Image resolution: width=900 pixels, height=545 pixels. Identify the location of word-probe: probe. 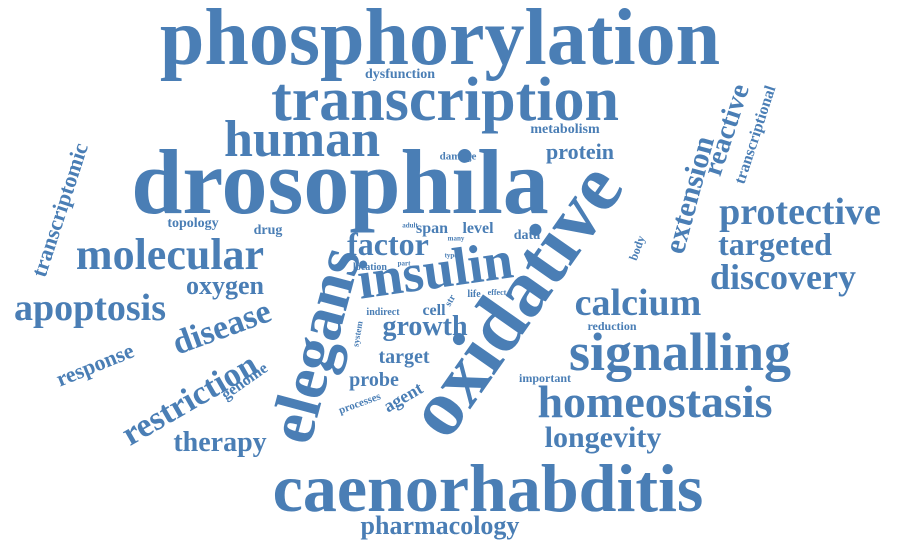
(374, 380).